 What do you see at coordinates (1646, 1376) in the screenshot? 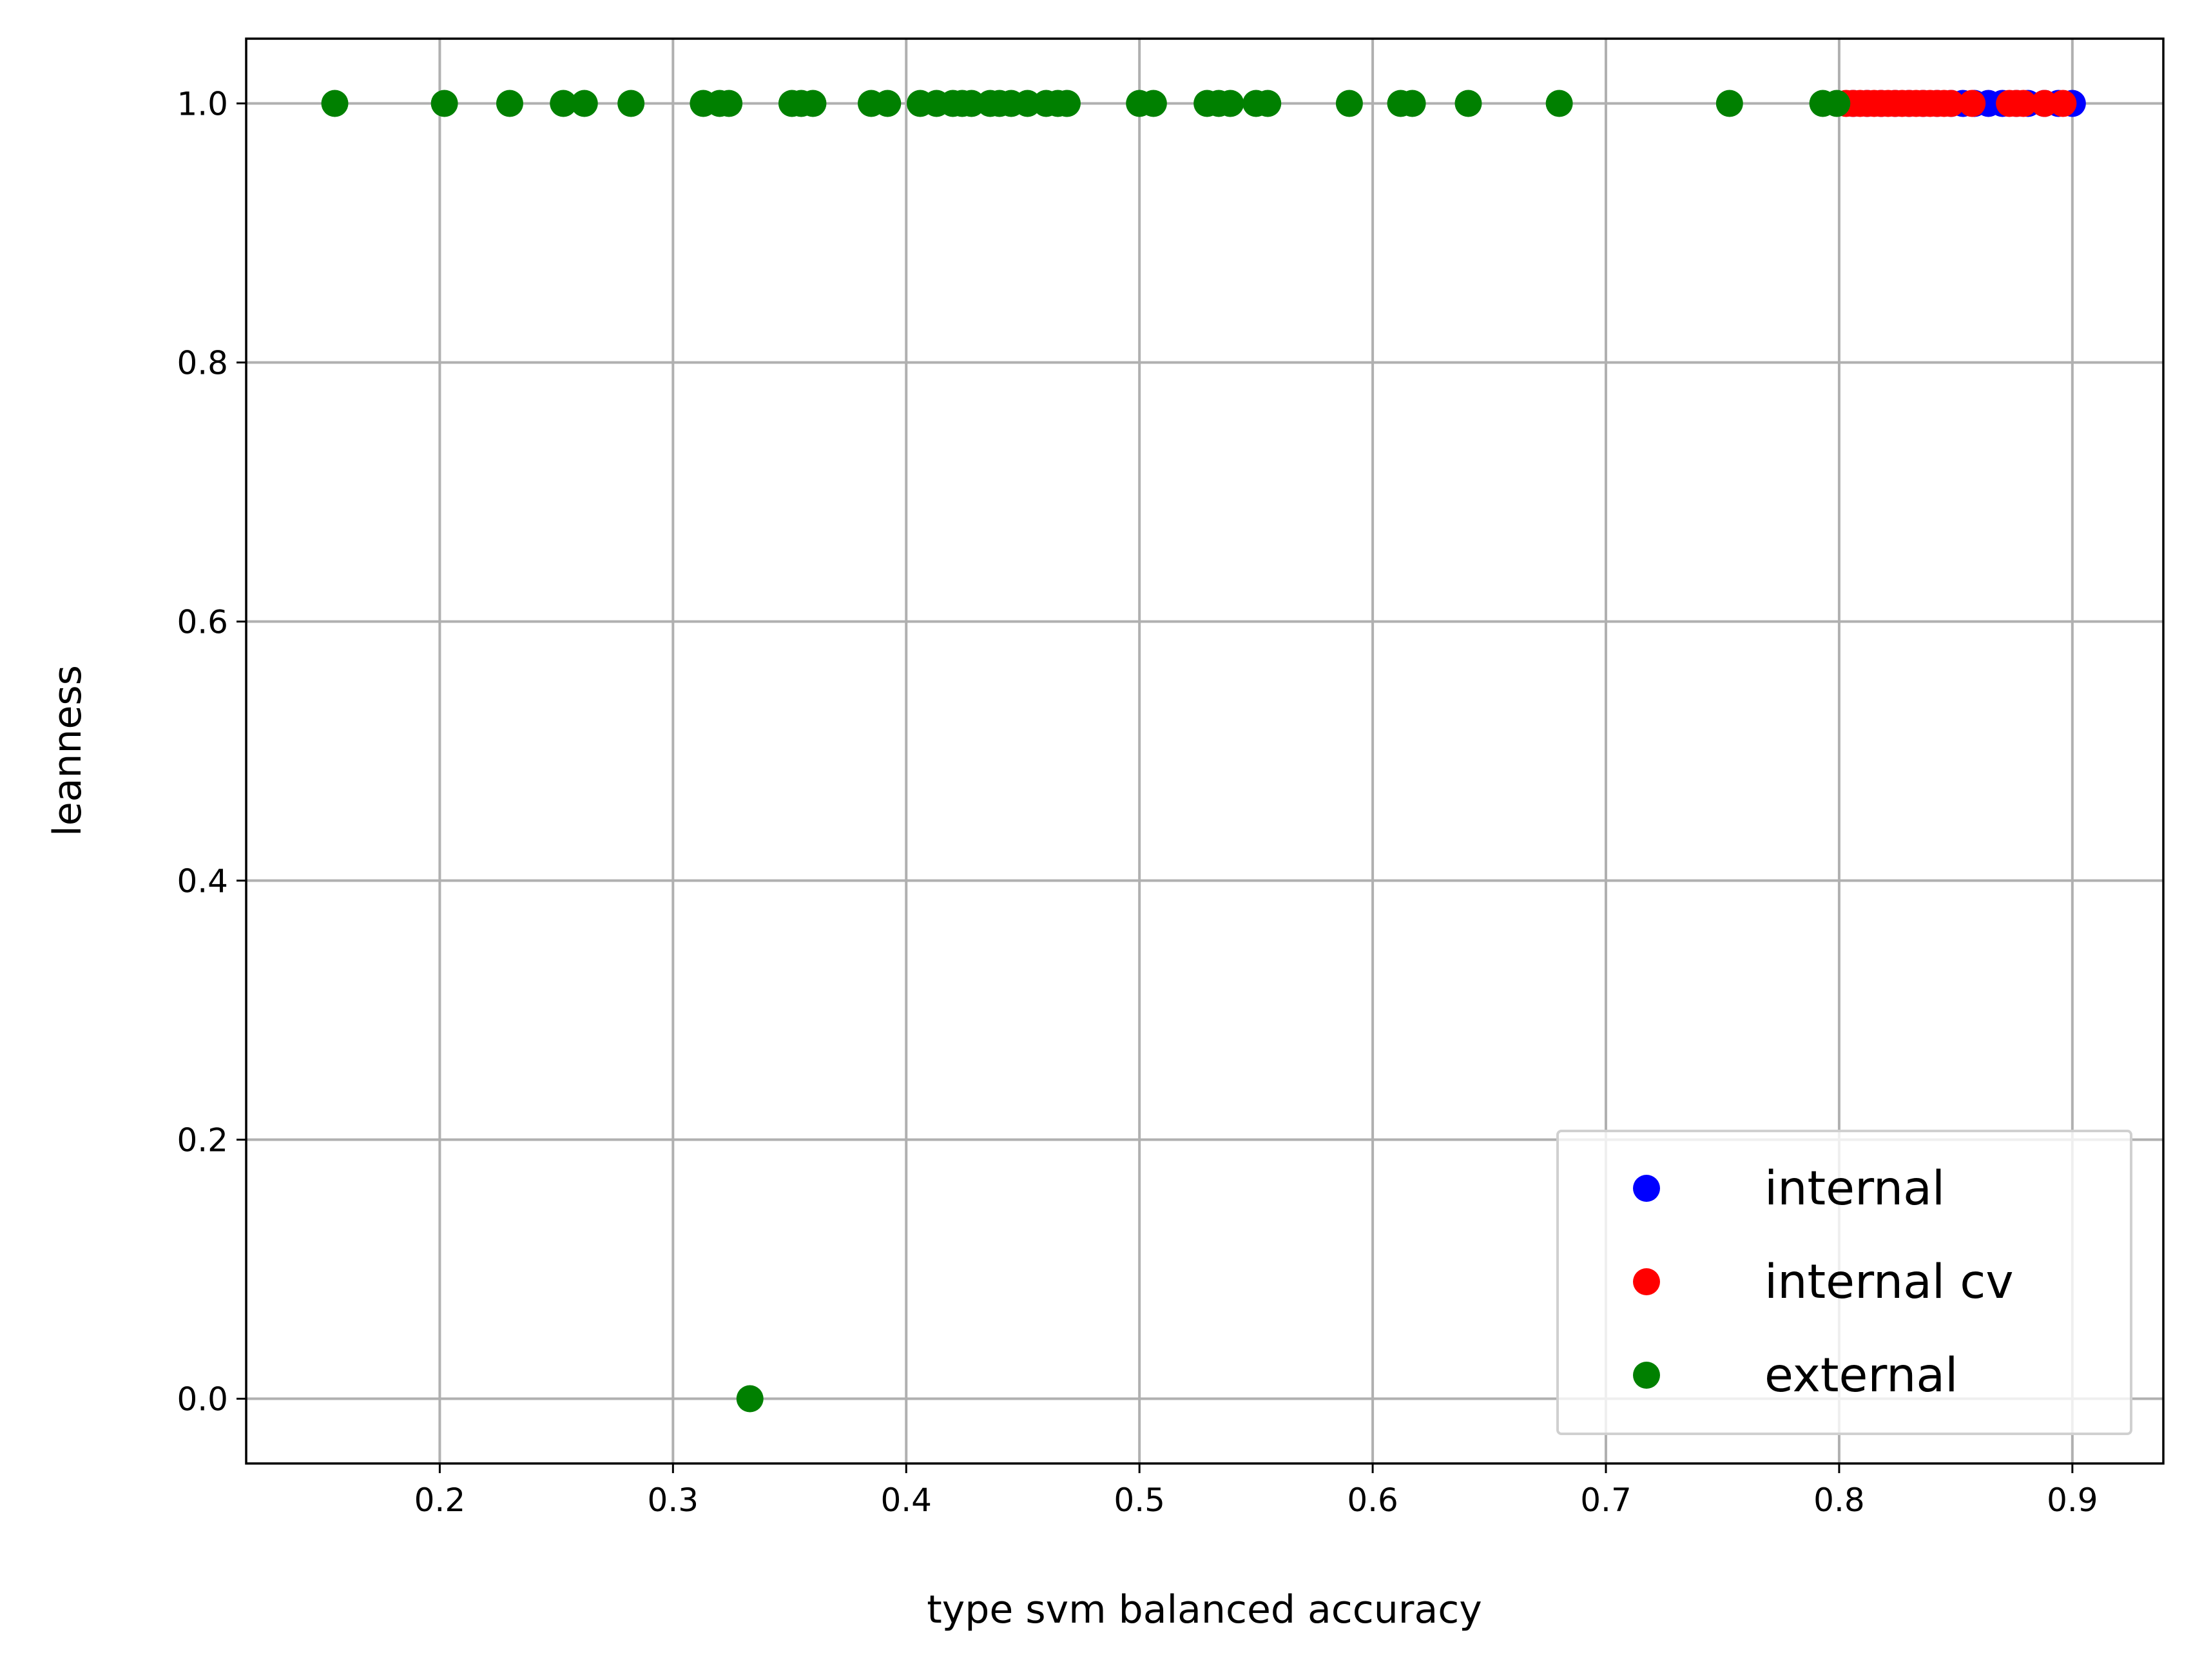
I see `legend-marker-external` at bounding box center [1646, 1376].